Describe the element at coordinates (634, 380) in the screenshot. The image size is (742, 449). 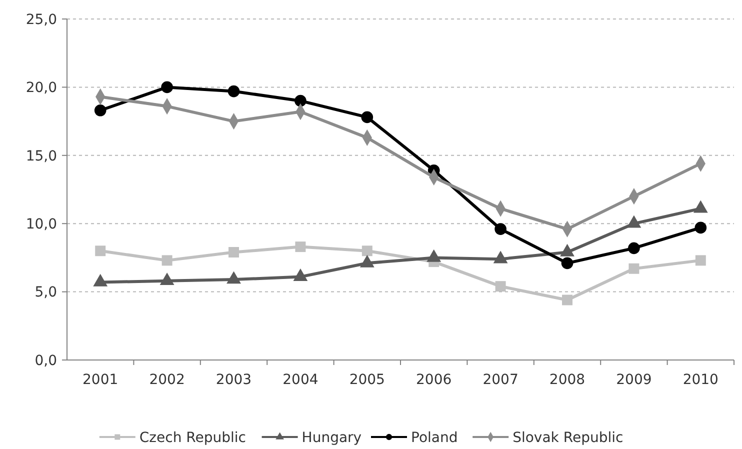
I see `x-tick-label: 2009` at that location.